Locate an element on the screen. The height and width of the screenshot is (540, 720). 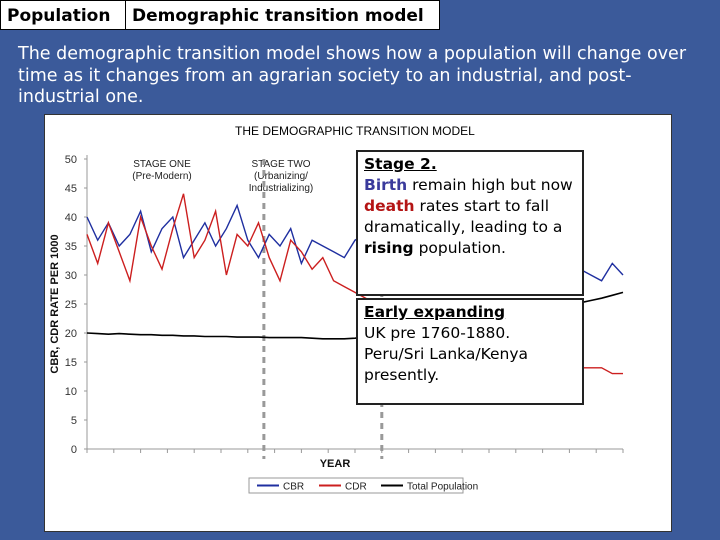
tab-bar: Population Demographic transition model is located at coordinates (220, 15).